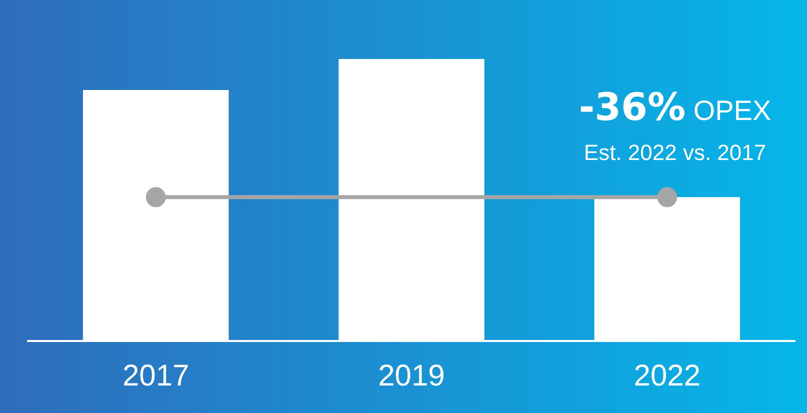 The image size is (807, 413). Describe the element at coordinates (156, 375) in the screenshot. I see `x-tick-label: 2017` at that location.